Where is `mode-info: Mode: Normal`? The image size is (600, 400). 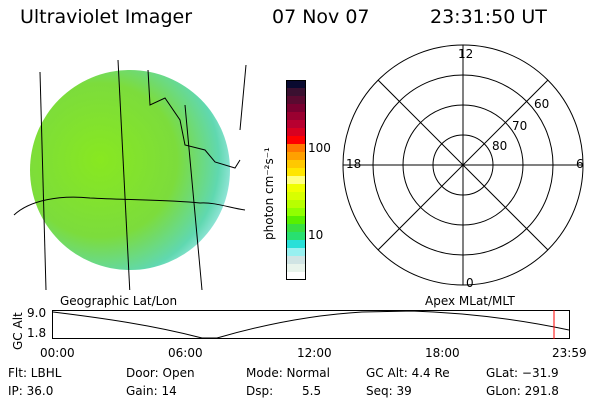 mode-info: Mode: Normal is located at coordinates (288, 373).